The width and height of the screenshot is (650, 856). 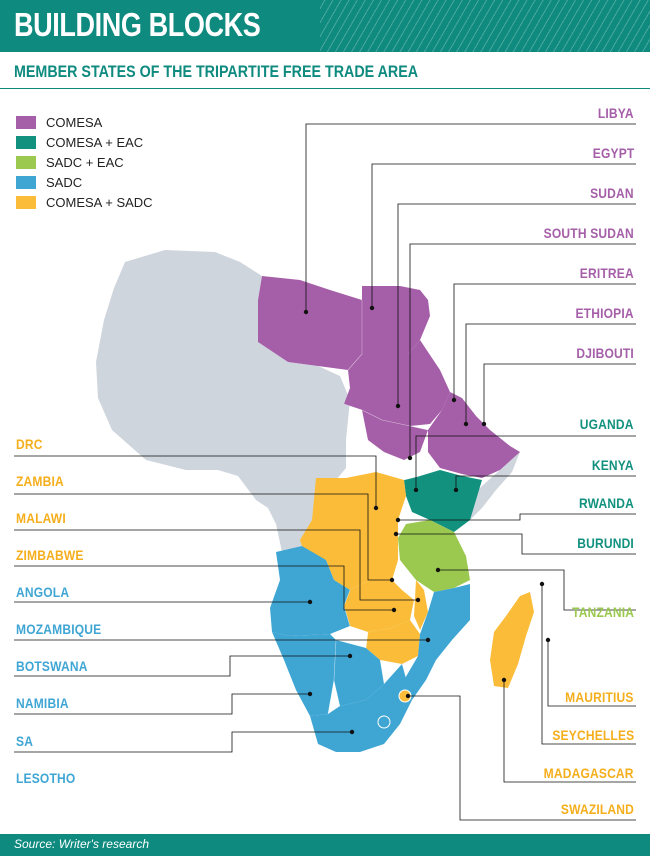 I want to click on label-eritrea: ERITREA, so click(x=606, y=273).